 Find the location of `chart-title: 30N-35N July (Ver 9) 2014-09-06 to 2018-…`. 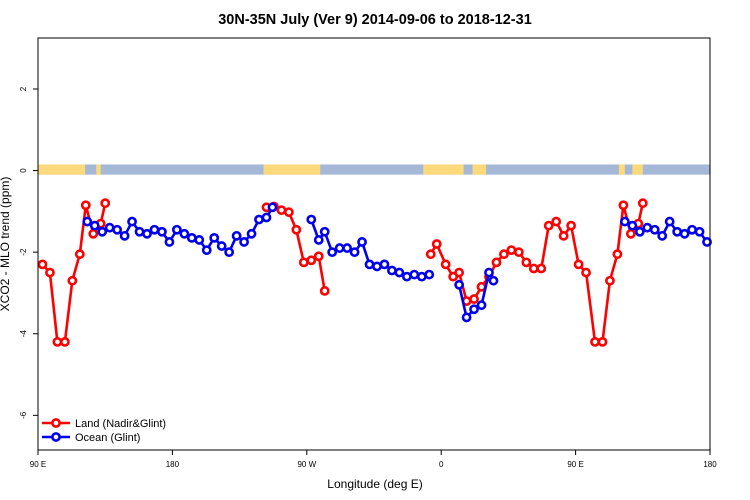

chart-title: 30N-35N July (Ver 9) 2014-09-06 to 2018-… is located at coordinates (375, 20).